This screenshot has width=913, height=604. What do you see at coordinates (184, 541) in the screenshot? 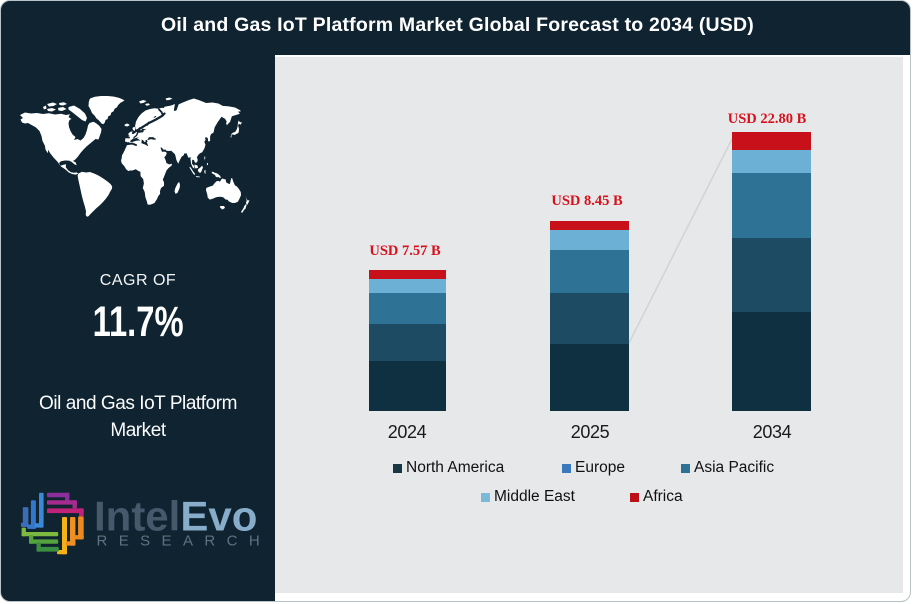
I see `svg-text: RESEARCH` at bounding box center [184, 541].